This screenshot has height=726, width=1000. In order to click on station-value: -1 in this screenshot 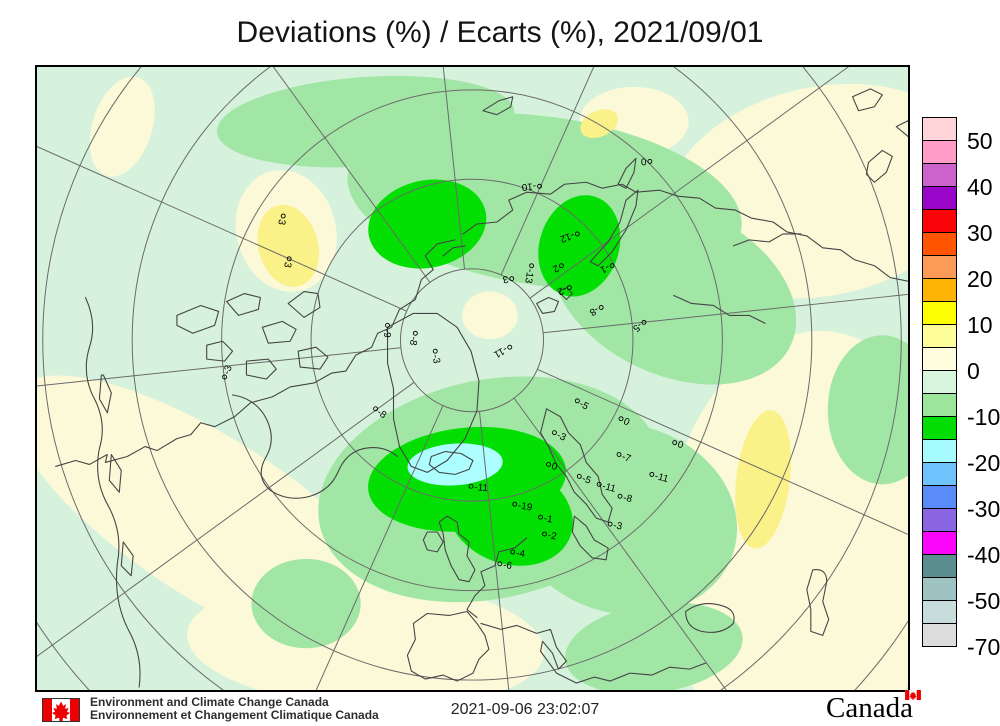, I will do `click(546, 519)`.